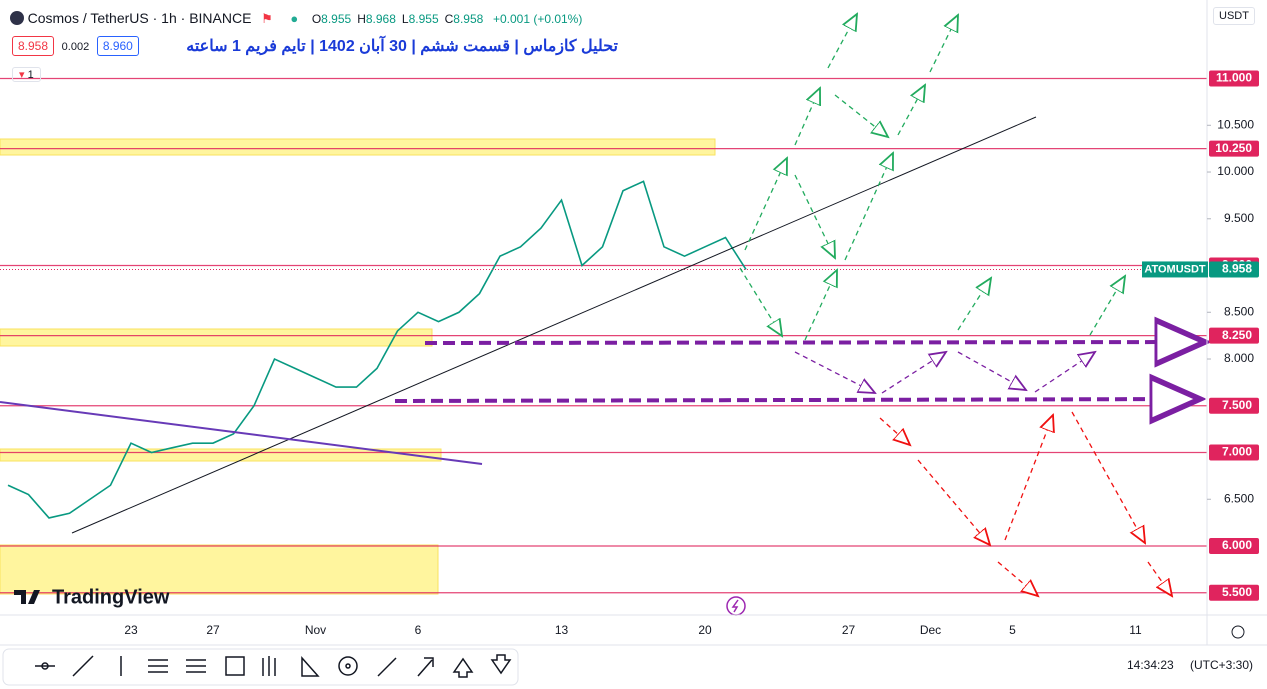 This screenshot has height=689, width=1267. Describe the element at coordinates (1235, 124) in the screenshot. I see `y-tick-label: 10.500` at that location.